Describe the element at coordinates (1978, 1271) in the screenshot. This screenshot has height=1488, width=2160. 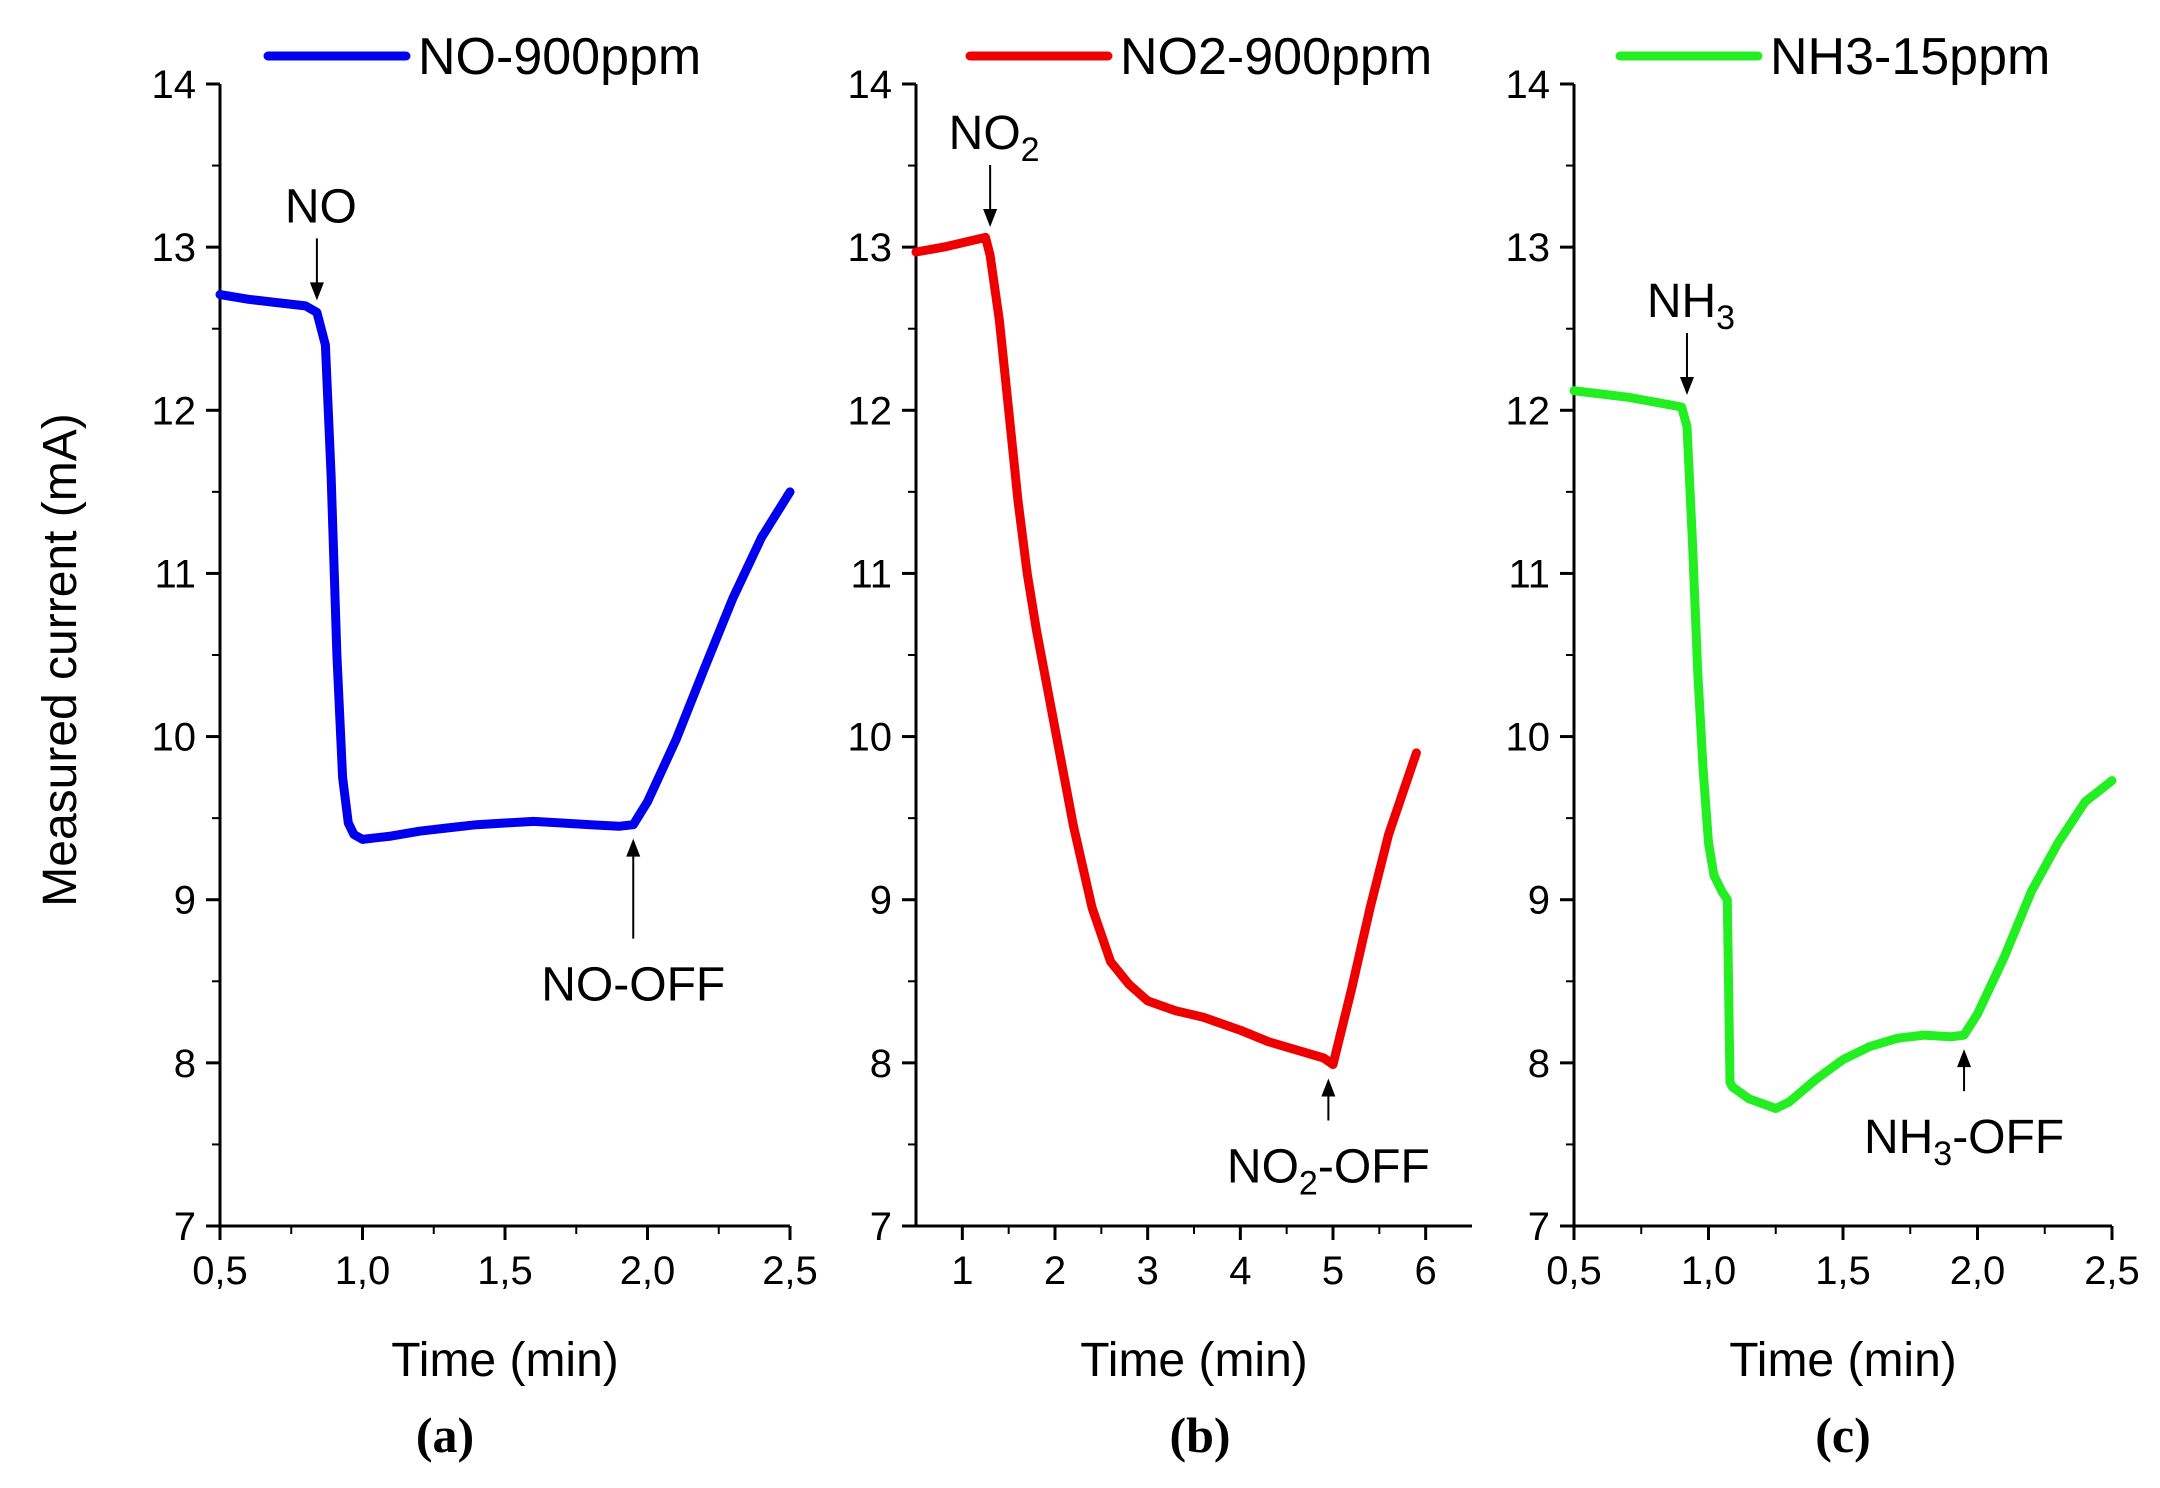
I see `panel-c-x-tick-label: 2,0` at that location.